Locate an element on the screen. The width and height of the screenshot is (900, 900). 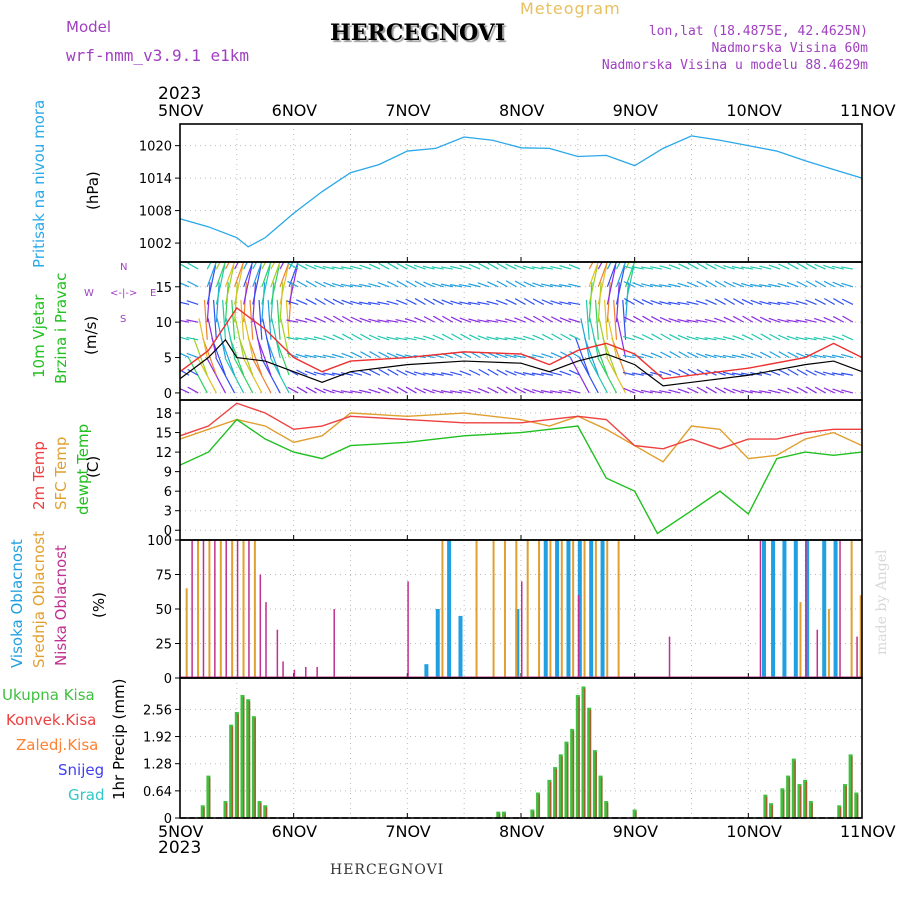
coords-label: lon,lat (18.4875E, 42.4625N) is located at coordinates (758, 31).